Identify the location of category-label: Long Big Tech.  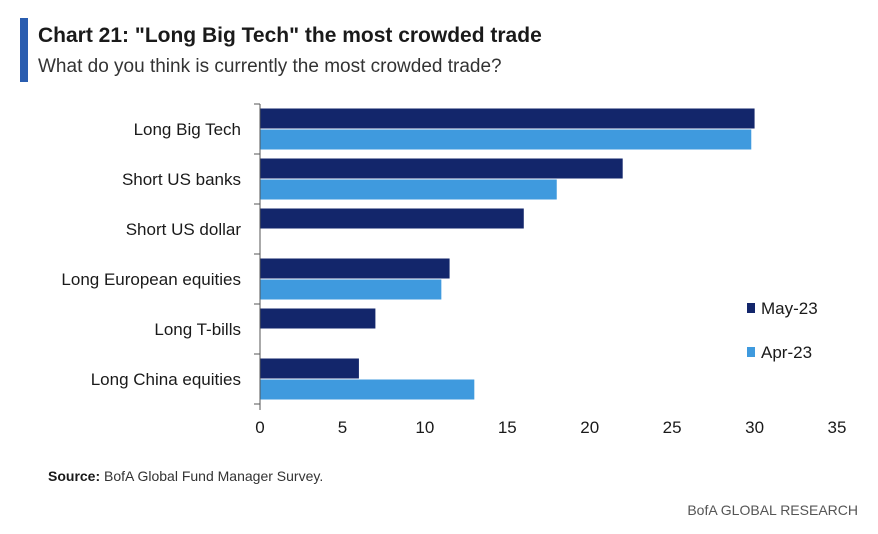
(187, 129).